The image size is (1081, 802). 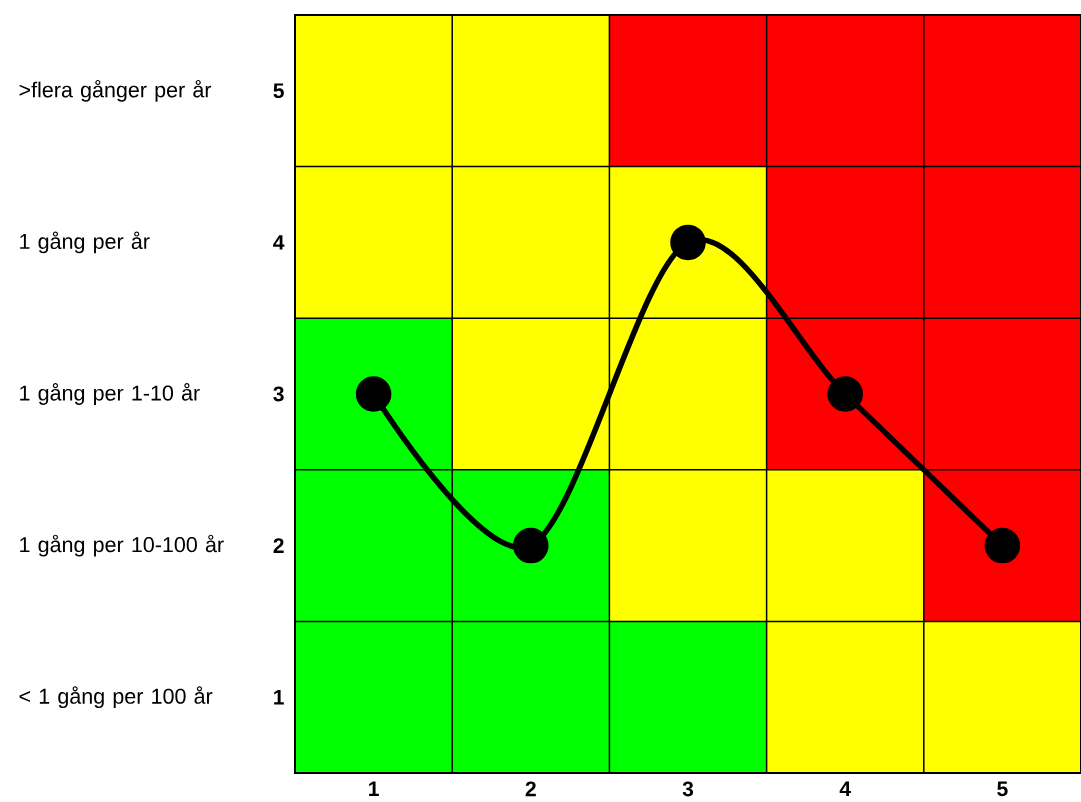 I want to click on x-tick-label: 1, so click(x=374, y=788).